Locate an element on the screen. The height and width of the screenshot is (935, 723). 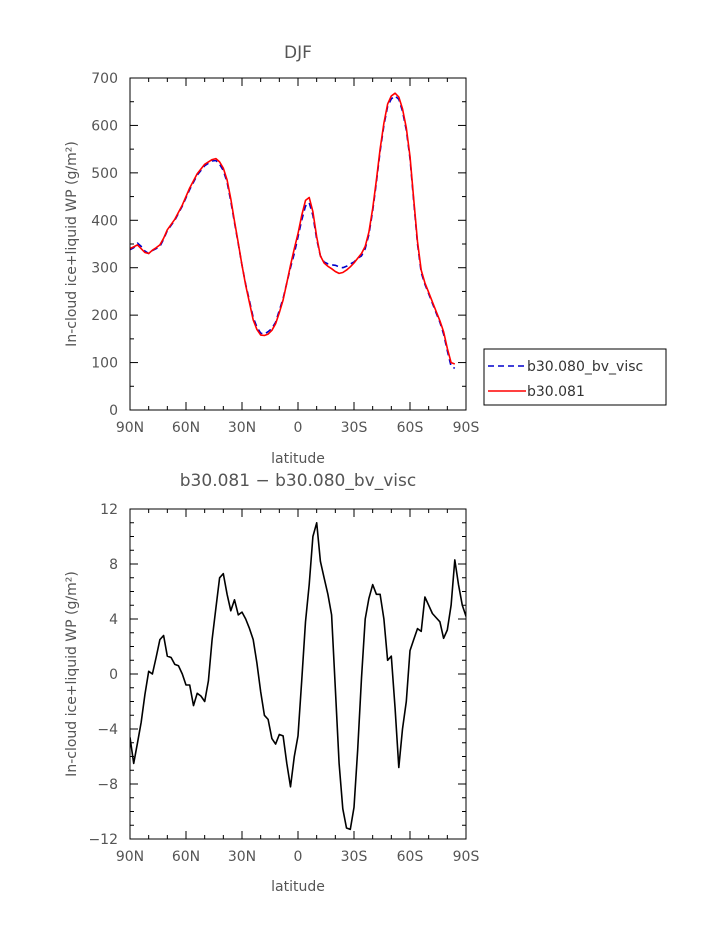
top-chart-series is located at coordinates (293, 231).